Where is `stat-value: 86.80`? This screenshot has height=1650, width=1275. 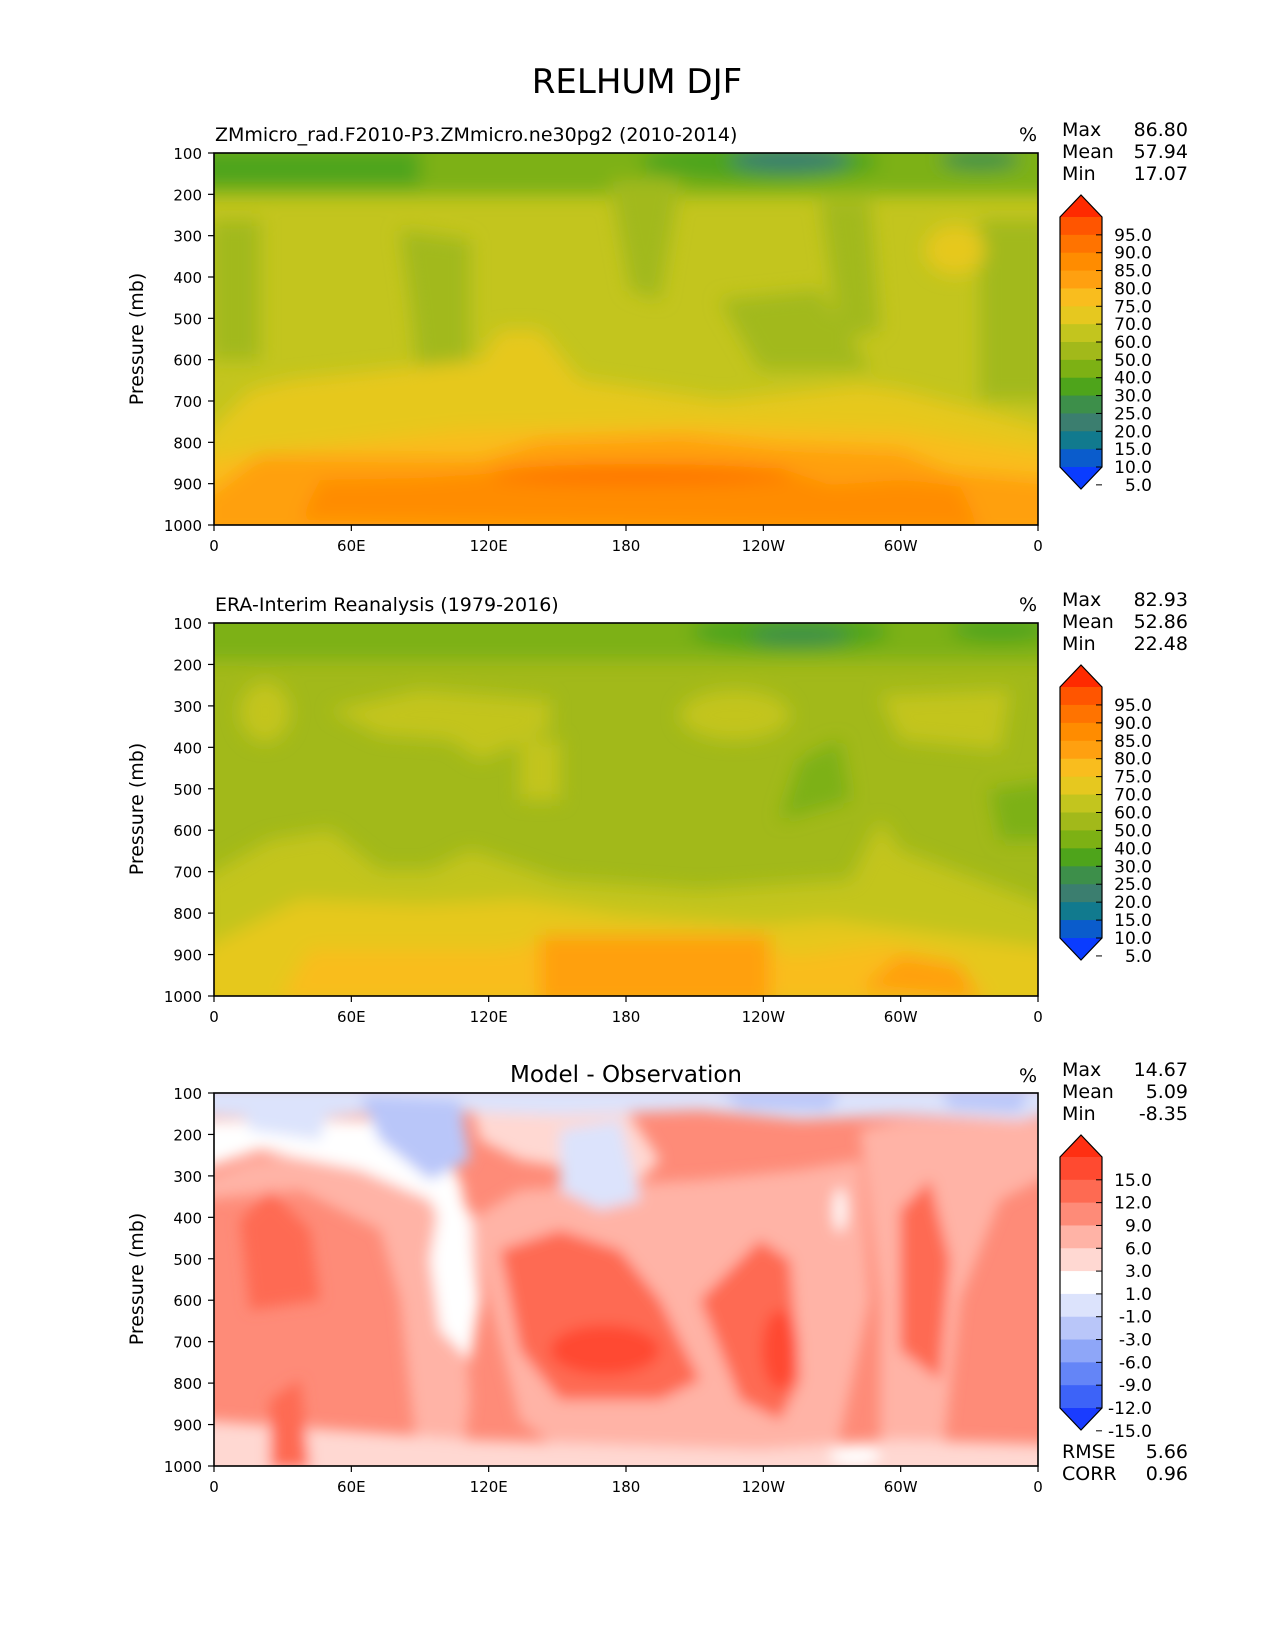
stat-value: 86.80 is located at coordinates (1161, 130).